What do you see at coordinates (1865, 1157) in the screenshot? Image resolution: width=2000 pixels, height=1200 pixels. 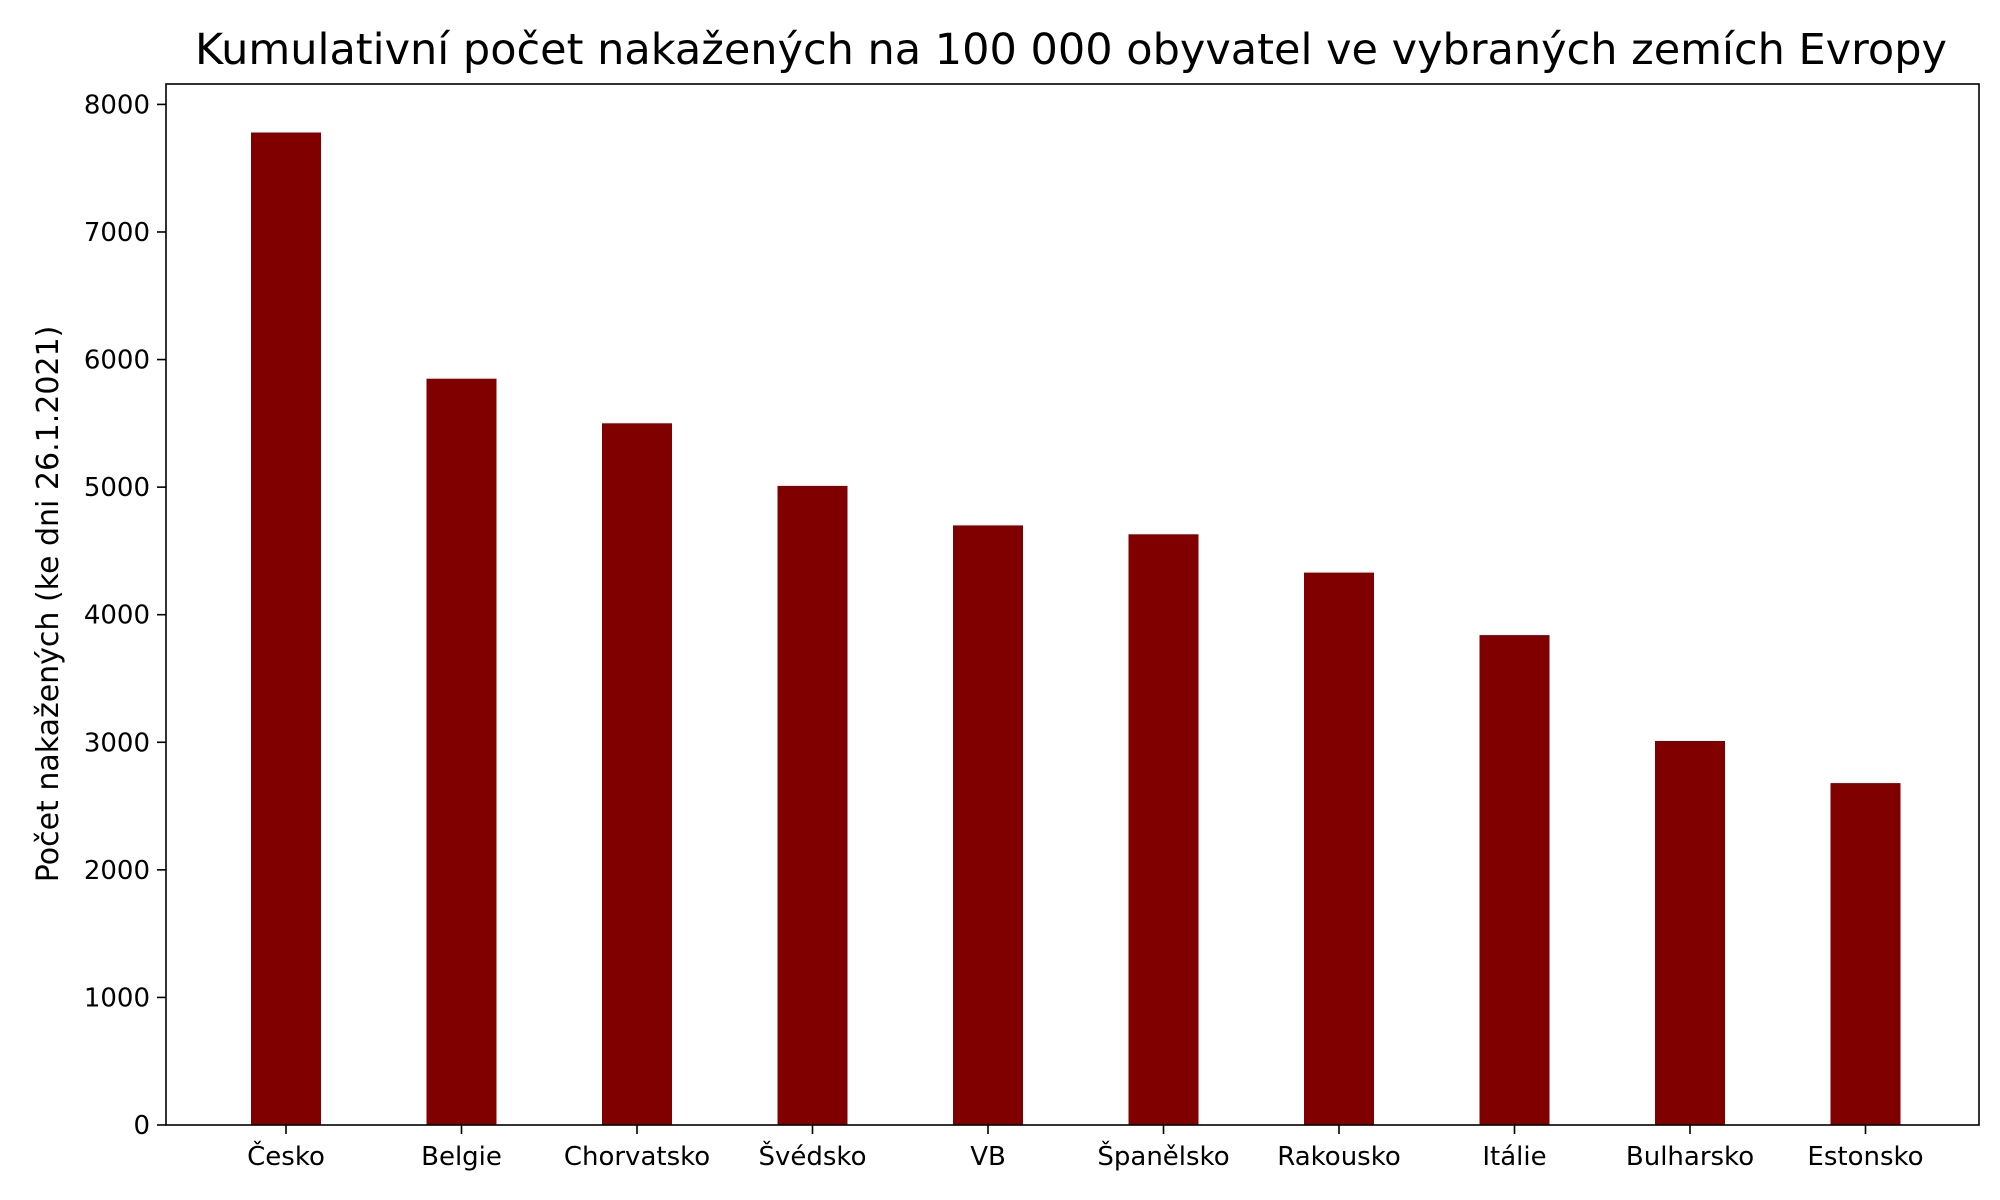 I see `x-tick-label: Estonsko` at bounding box center [1865, 1157].